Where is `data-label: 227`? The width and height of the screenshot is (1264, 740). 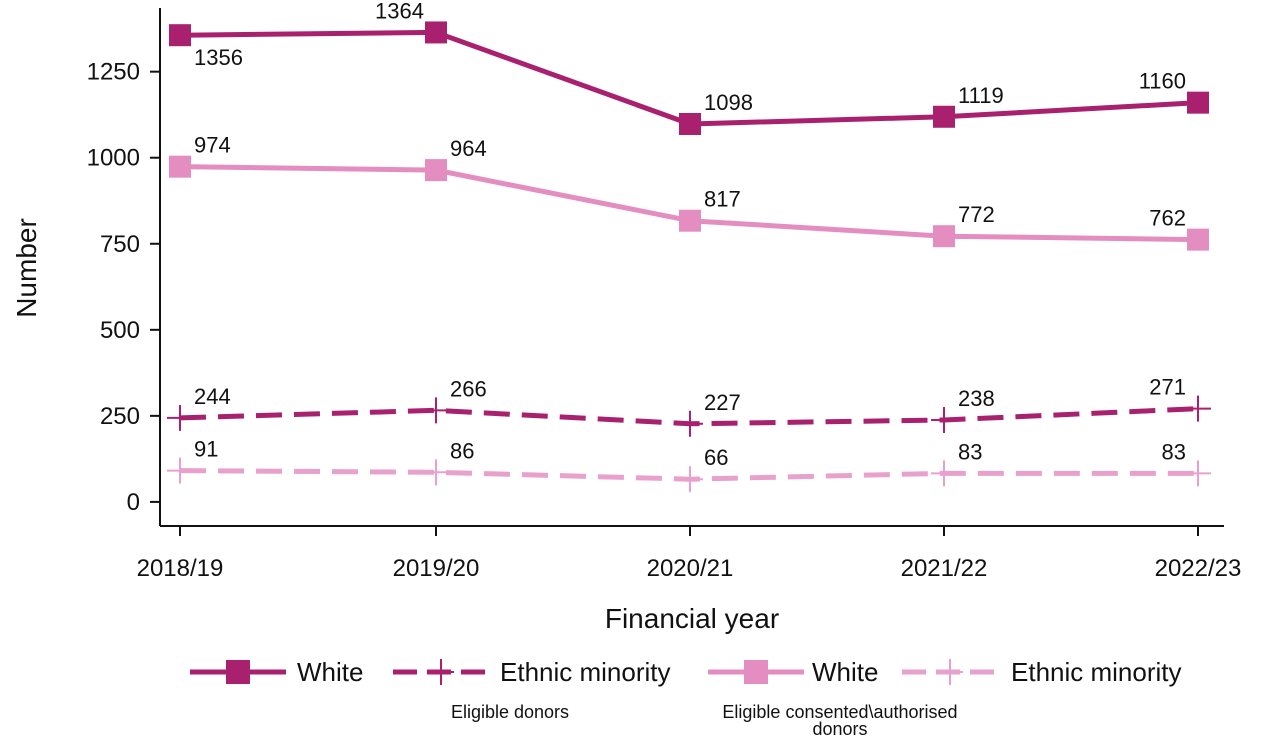 data-label: 227 is located at coordinates (722, 402).